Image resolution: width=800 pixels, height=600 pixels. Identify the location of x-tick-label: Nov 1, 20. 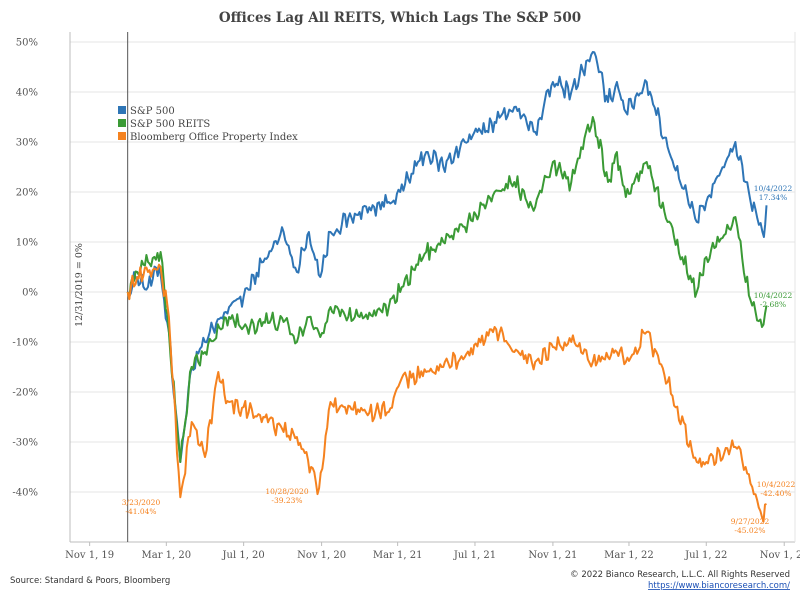
(321, 555).